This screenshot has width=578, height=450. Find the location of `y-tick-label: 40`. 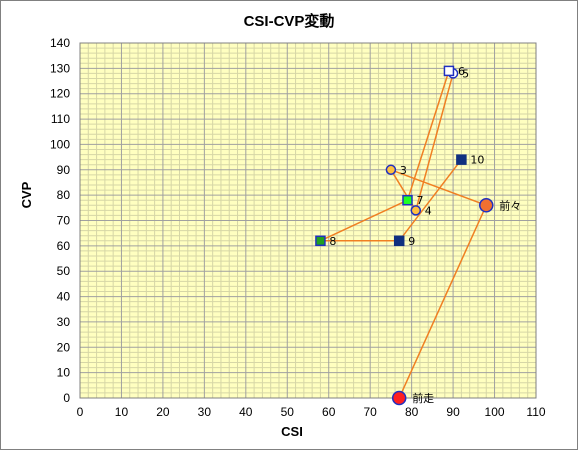

y-tick-label: 40 is located at coordinates (64, 297).